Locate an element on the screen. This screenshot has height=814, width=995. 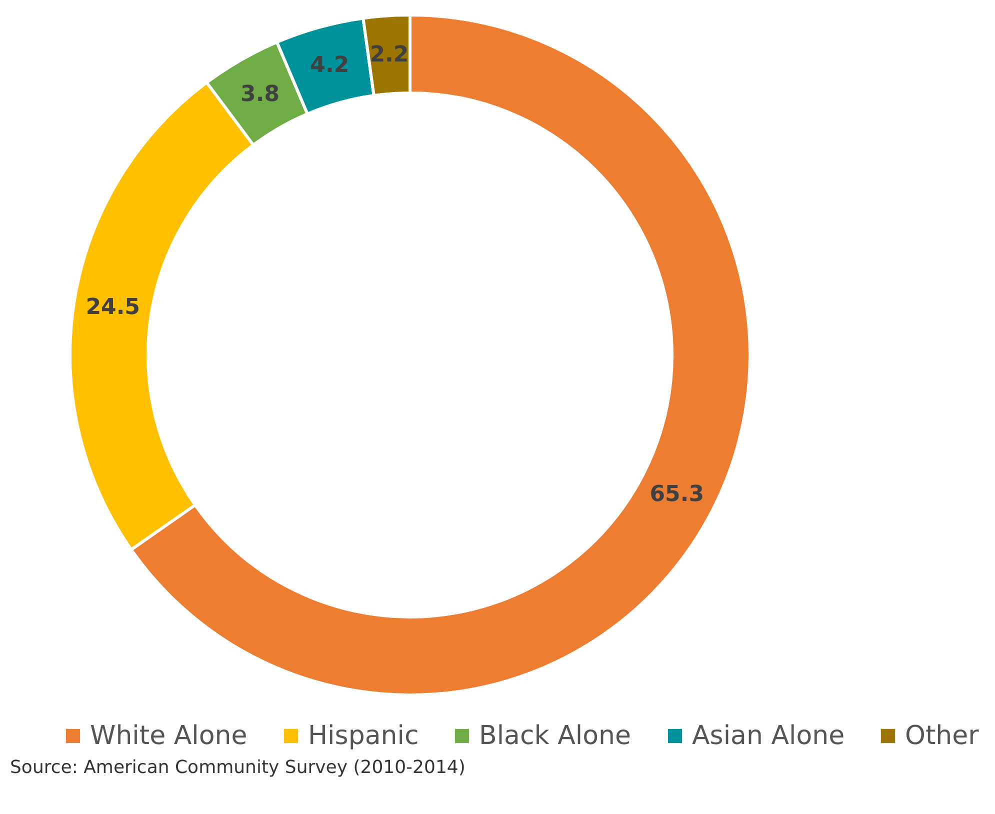
data-label: 24.5 is located at coordinates (113, 307).